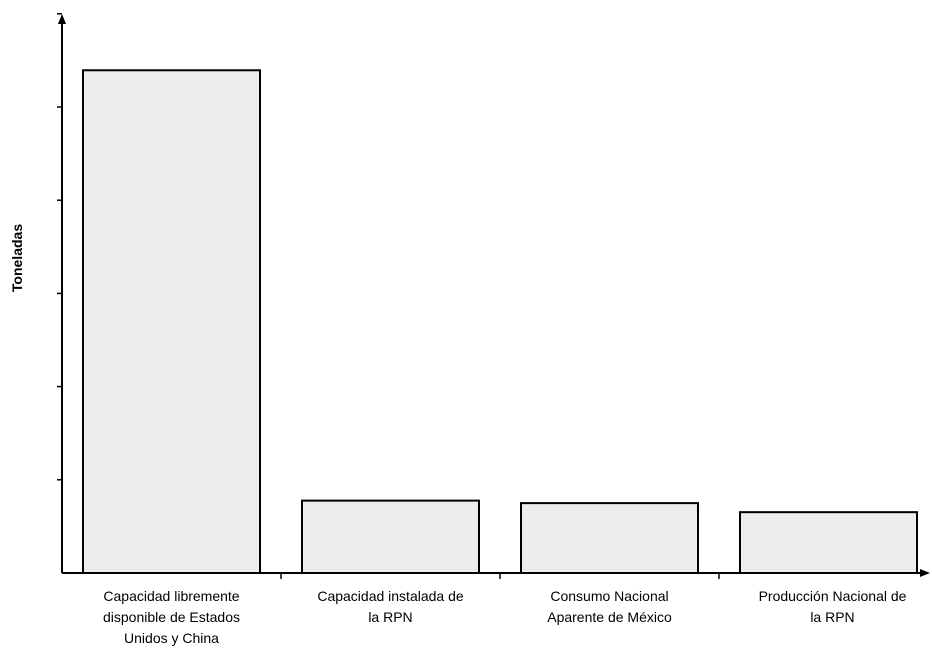  I want to click on category-label-line: Capacidad instalada de, so click(390, 596).